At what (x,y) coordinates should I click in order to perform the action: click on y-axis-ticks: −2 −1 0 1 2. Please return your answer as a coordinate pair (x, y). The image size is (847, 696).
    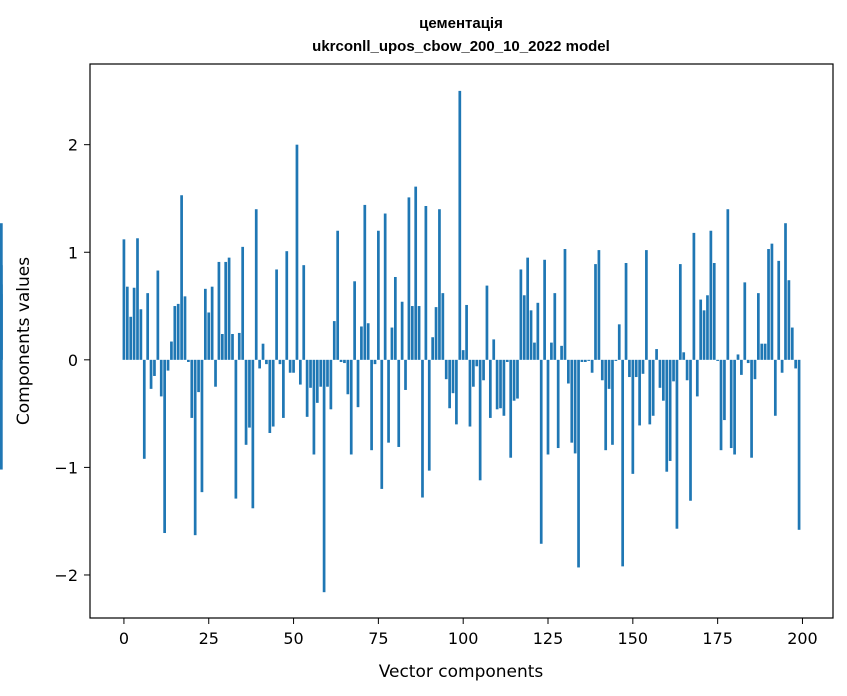
    Looking at the image, I should click on (72, 360).